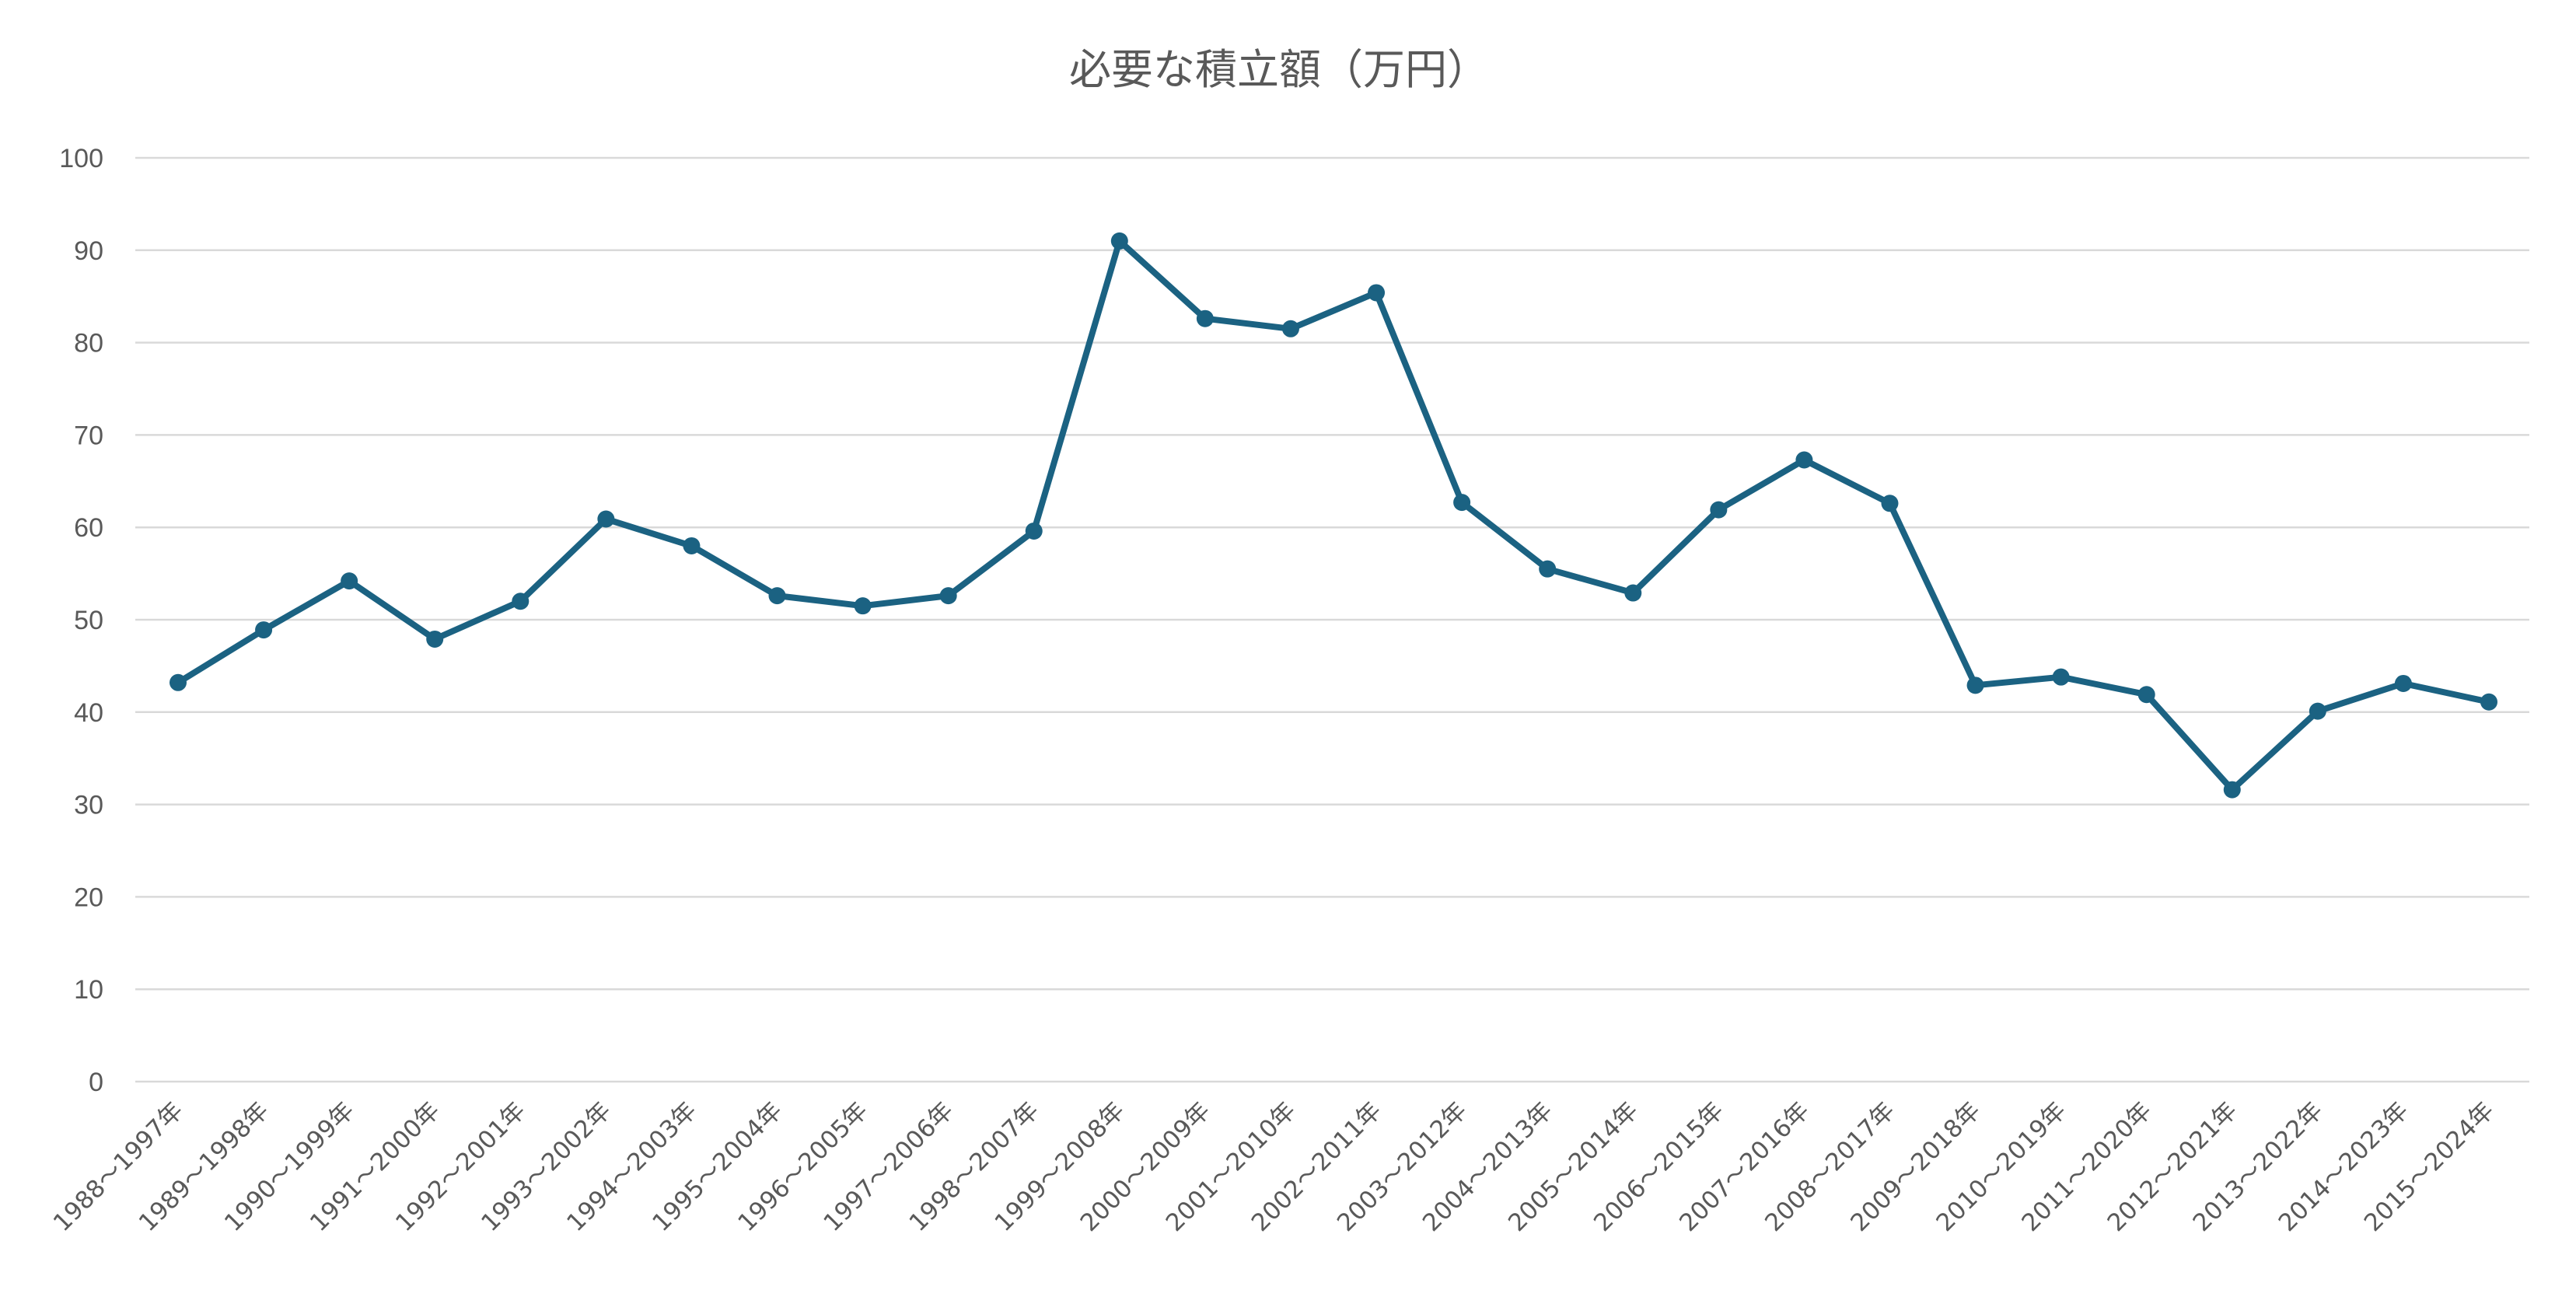  What do you see at coordinates (88, 620) in the screenshot?
I see `y-tick-label: 50` at bounding box center [88, 620].